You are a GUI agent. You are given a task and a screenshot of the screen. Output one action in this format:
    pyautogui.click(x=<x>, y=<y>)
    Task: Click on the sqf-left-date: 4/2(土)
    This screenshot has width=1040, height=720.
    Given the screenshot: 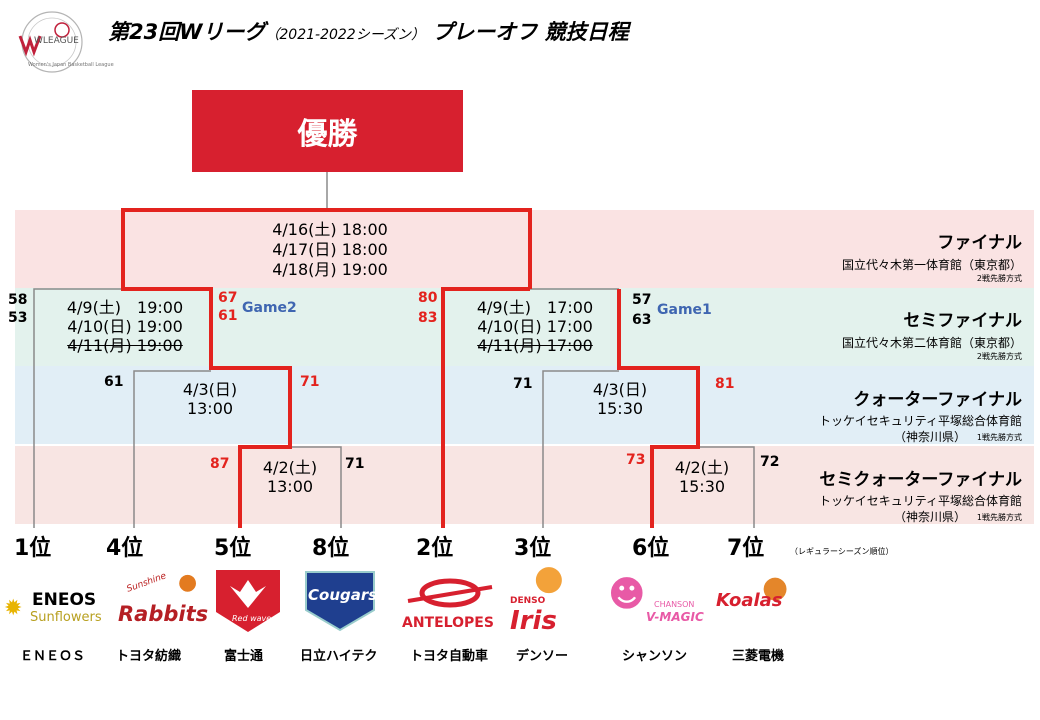 What is the action you would take?
    pyautogui.click(x=290, y=467)
    